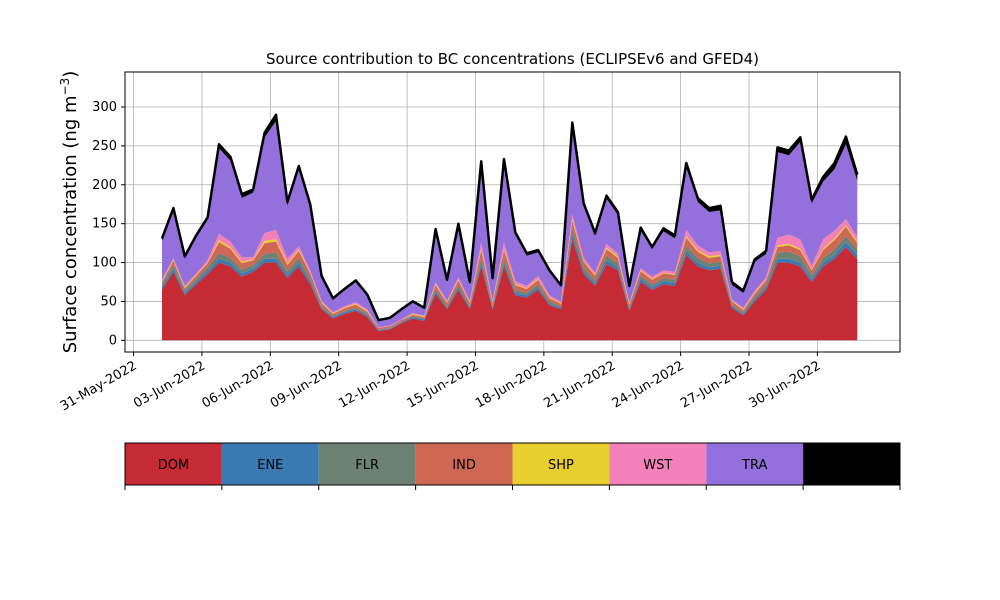 The width and height of the screenshot is (1000, 600). What do you see at coordinates (169, 384) in the screenshot?
I see `x-tick-label: 03-Jun-2022` at bounding box center [169, 384].